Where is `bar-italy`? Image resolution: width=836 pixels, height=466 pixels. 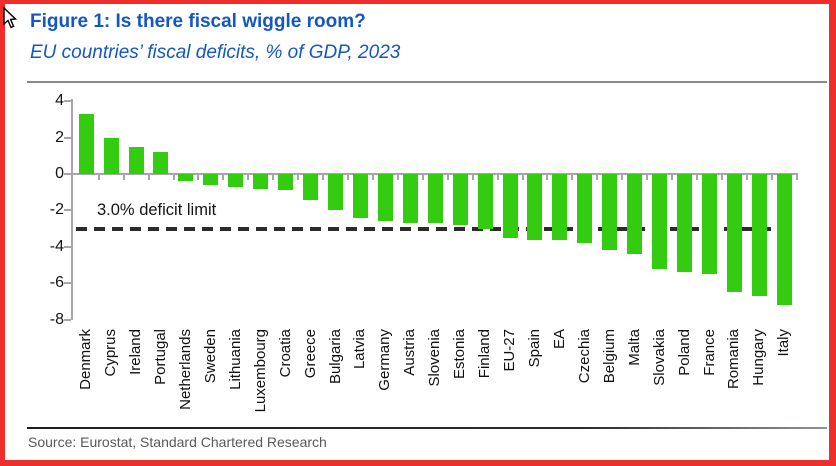 bar-italy is located at coordinates (784, 239).